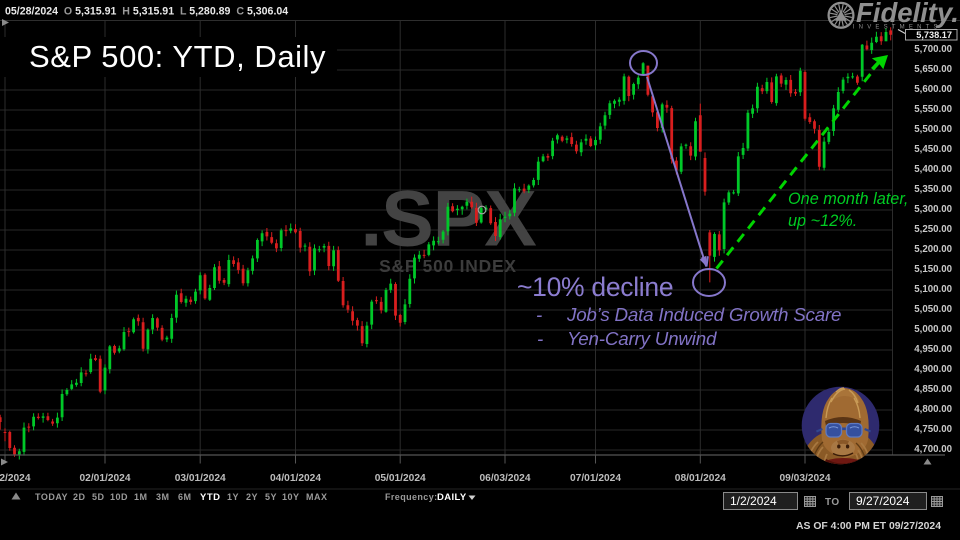 This screenshot has height=540, width=960. I want to click on svg-text: 1M, so click(141, 497).